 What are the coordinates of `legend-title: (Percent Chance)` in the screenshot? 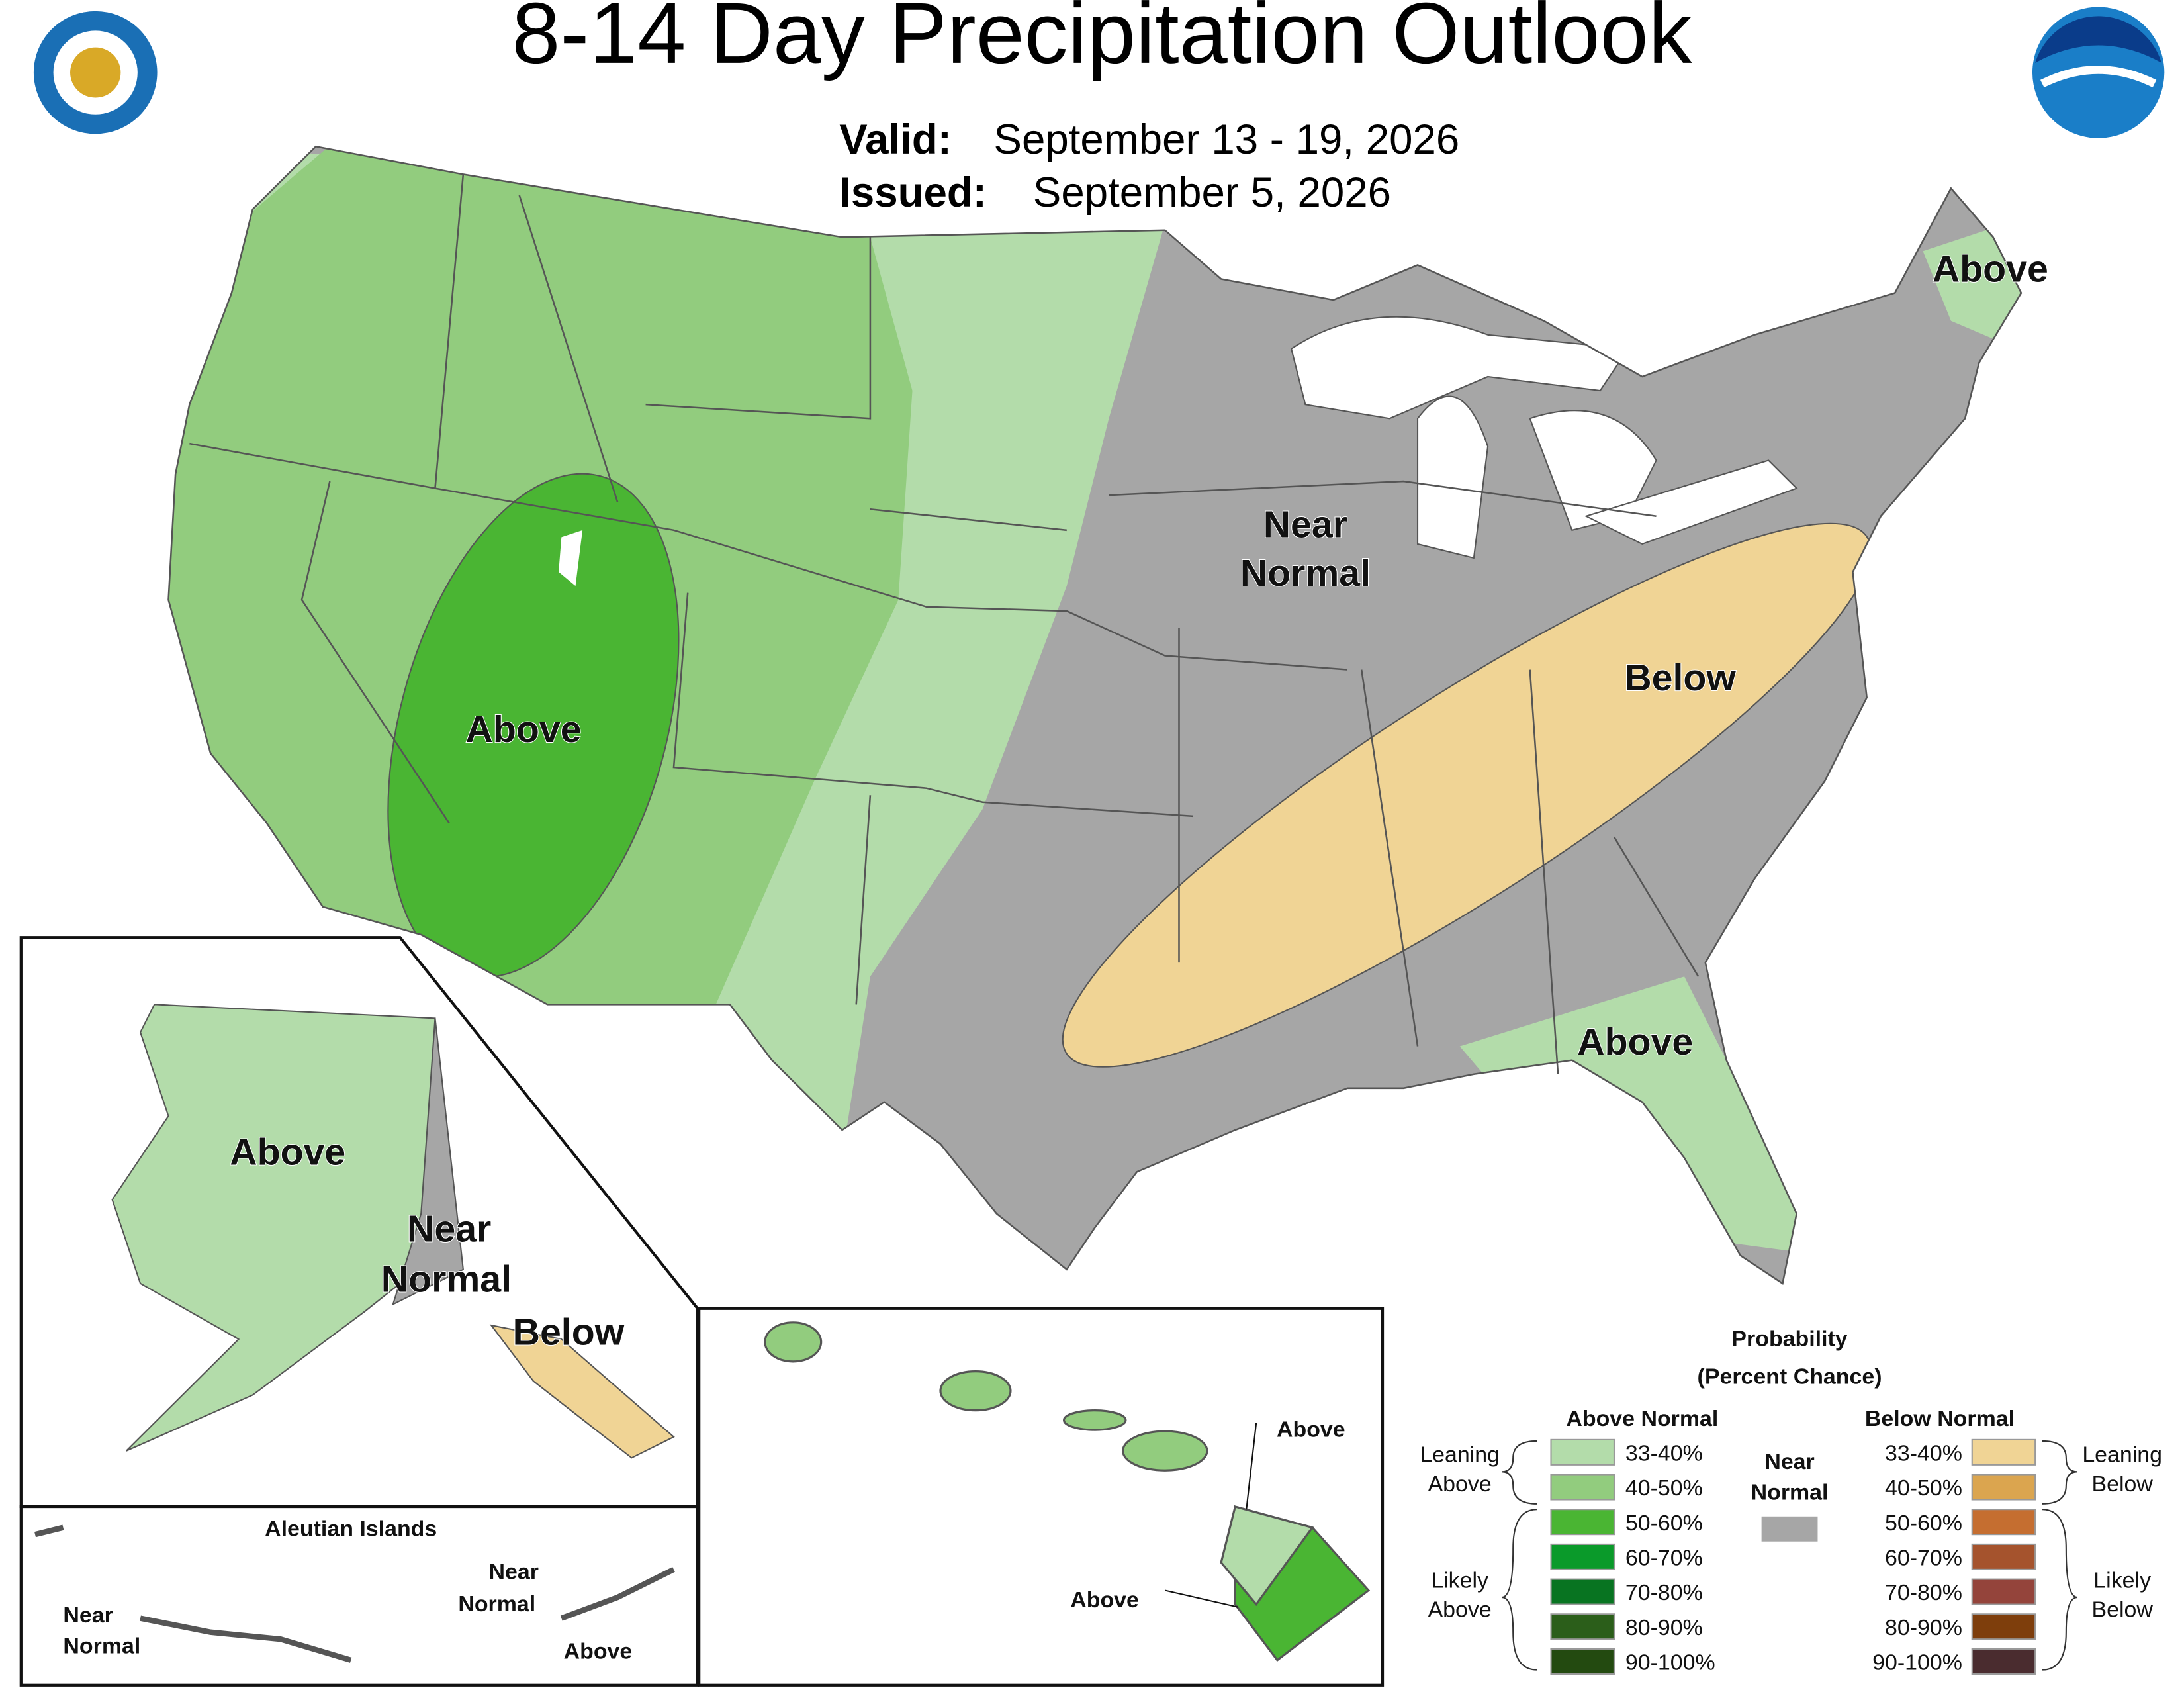 It's located at (1790, 1376).